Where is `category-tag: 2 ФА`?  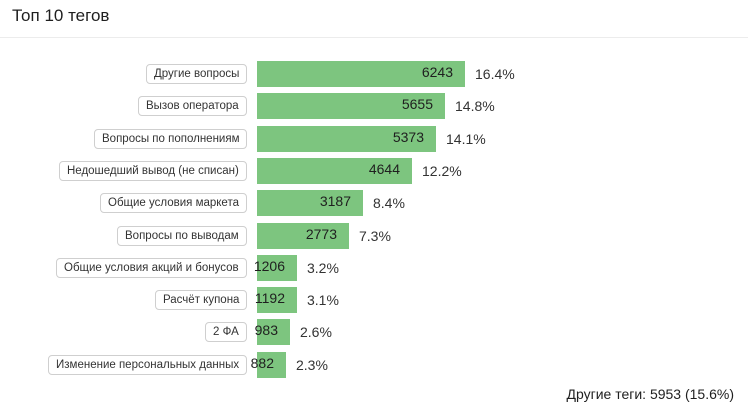
category-tag: 2 ФА is located at coordinates (226, 332).